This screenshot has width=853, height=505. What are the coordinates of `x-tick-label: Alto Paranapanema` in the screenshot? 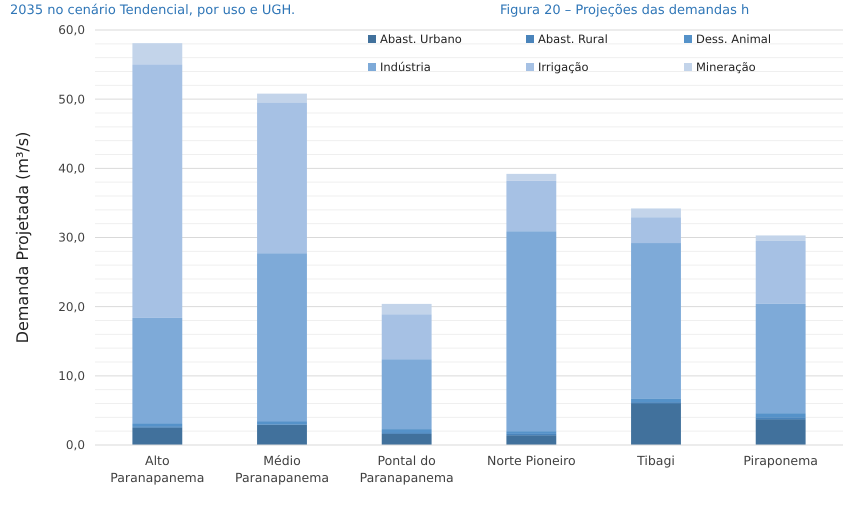 It's located at (157, 469).